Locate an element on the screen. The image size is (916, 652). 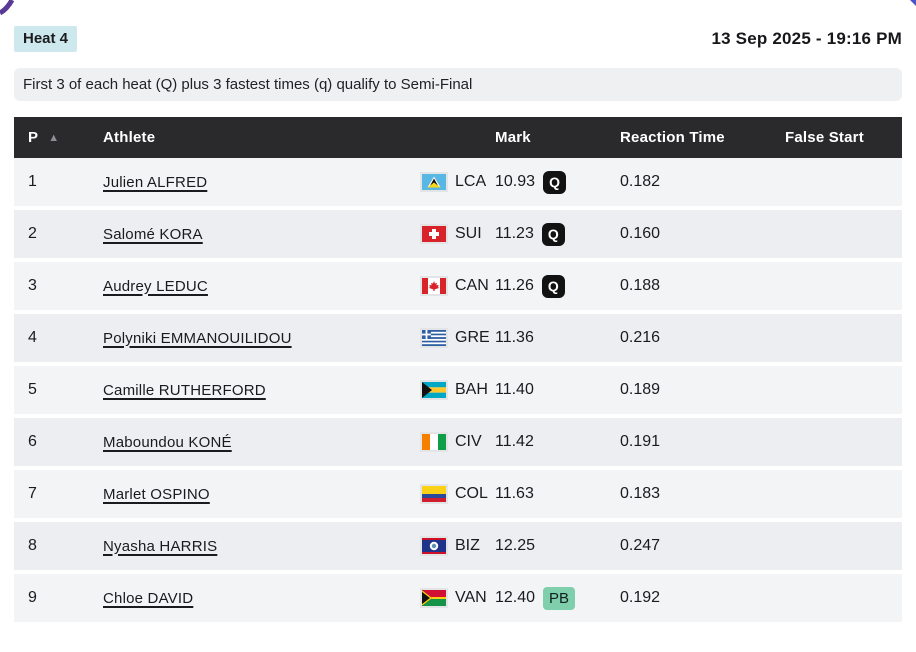
corner-decoration-left-icon is located at coordinates (7, 7).